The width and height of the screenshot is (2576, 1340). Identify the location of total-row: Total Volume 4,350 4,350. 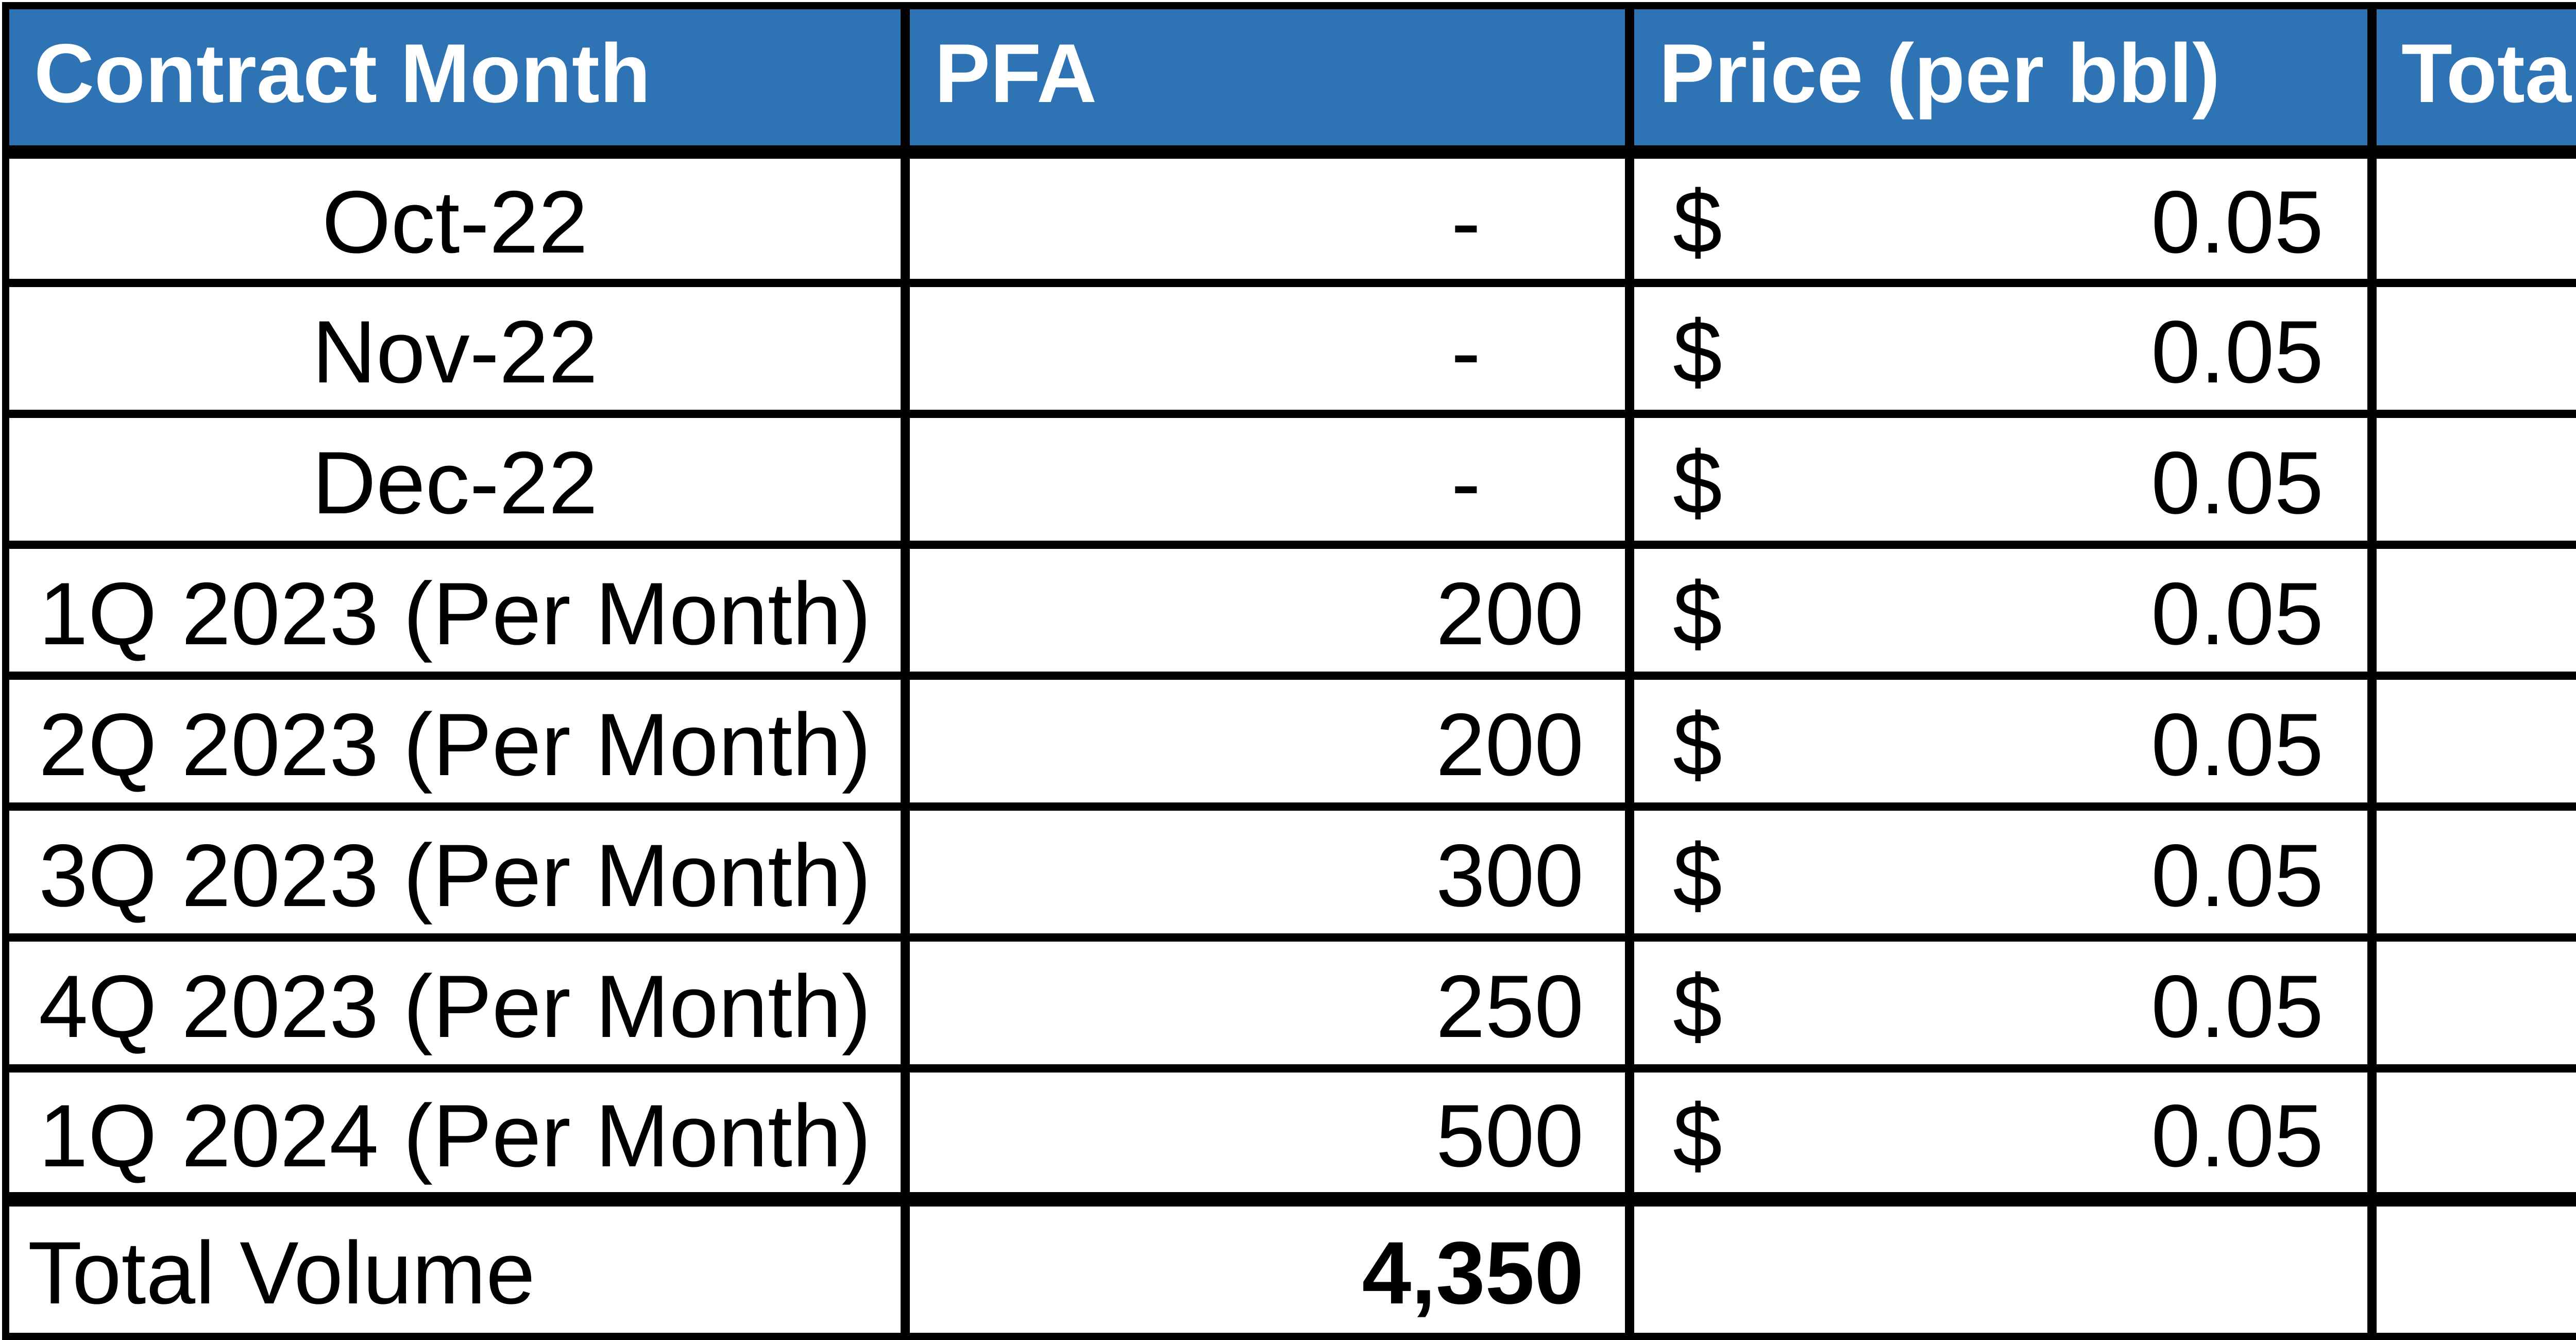
(1289, 1266).